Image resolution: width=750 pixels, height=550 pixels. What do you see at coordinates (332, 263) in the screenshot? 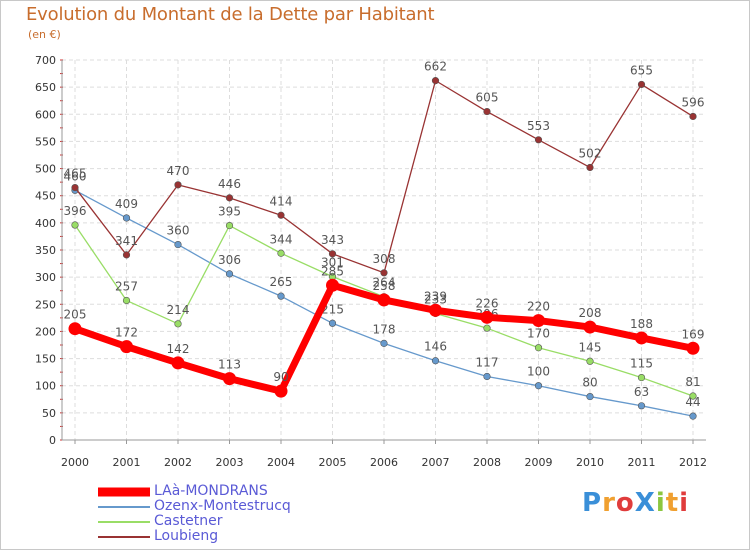
I see `data-label: 301` at bounding box center [332, 263].